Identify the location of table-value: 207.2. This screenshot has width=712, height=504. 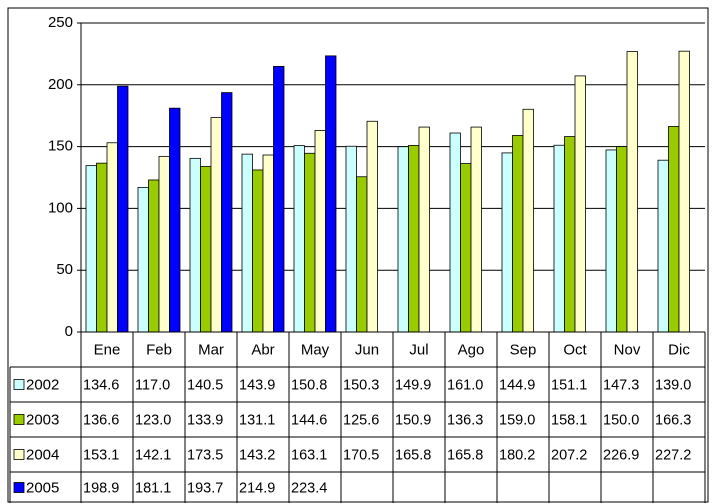
(569, 455).